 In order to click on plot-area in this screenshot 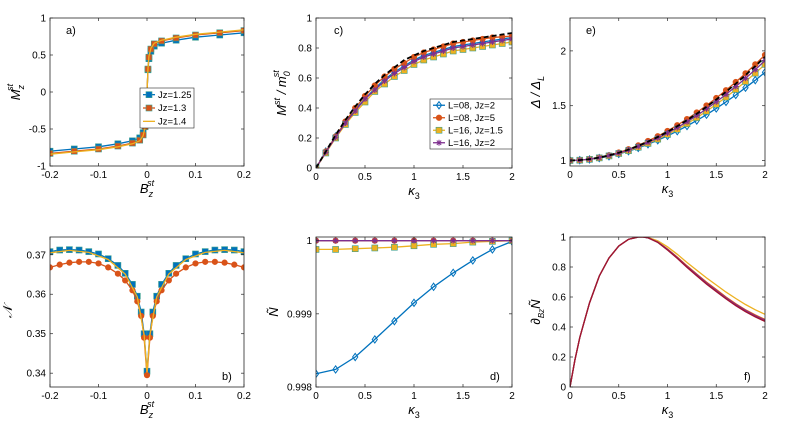, I will do `click(667, 312)`.